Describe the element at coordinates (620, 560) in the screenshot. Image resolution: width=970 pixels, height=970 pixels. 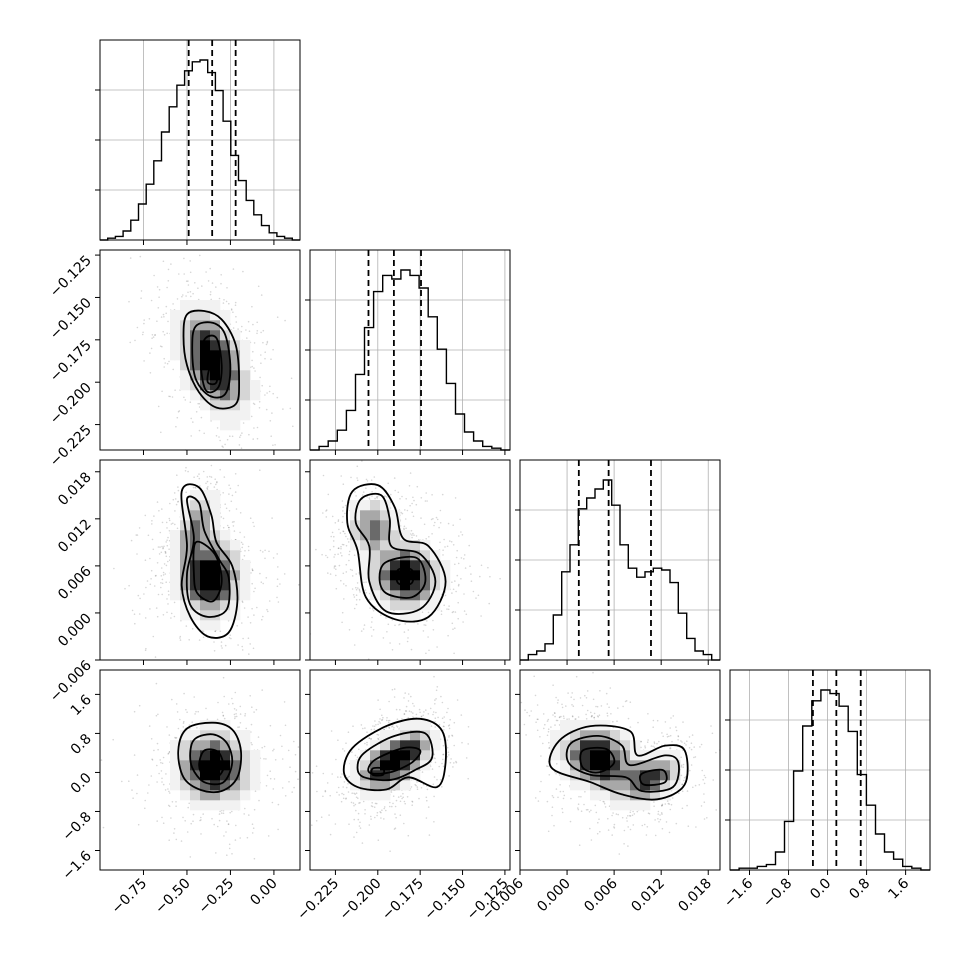
I see `panel-frame` at that location.